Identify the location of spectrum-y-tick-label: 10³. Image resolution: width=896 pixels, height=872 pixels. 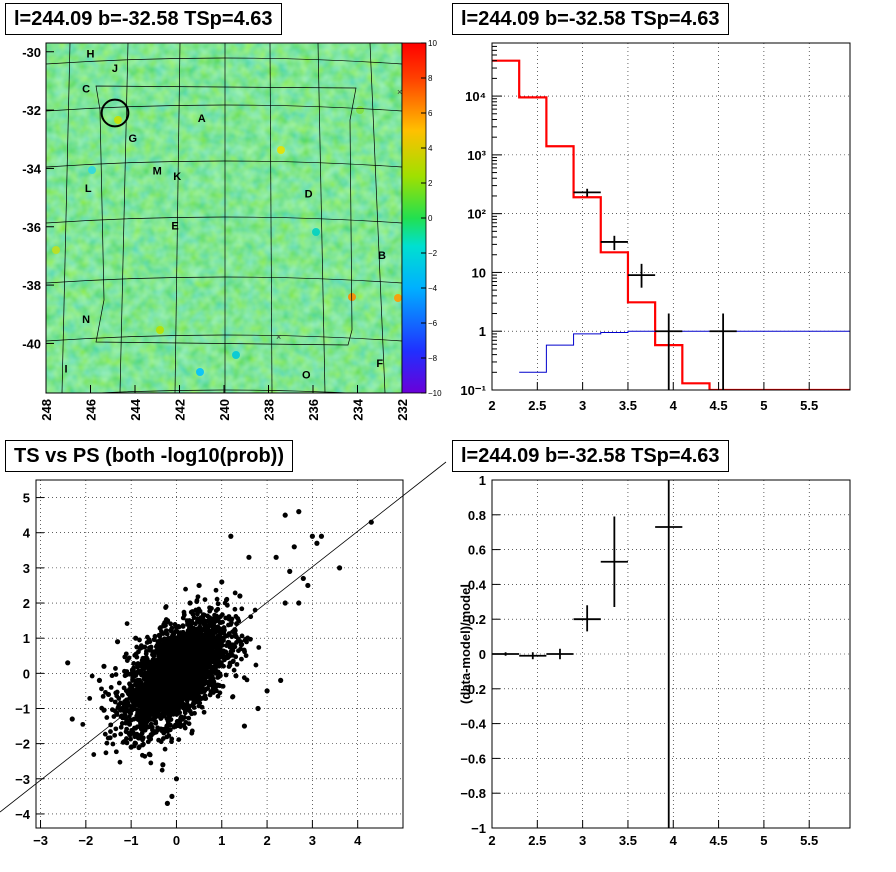
(476, 155).